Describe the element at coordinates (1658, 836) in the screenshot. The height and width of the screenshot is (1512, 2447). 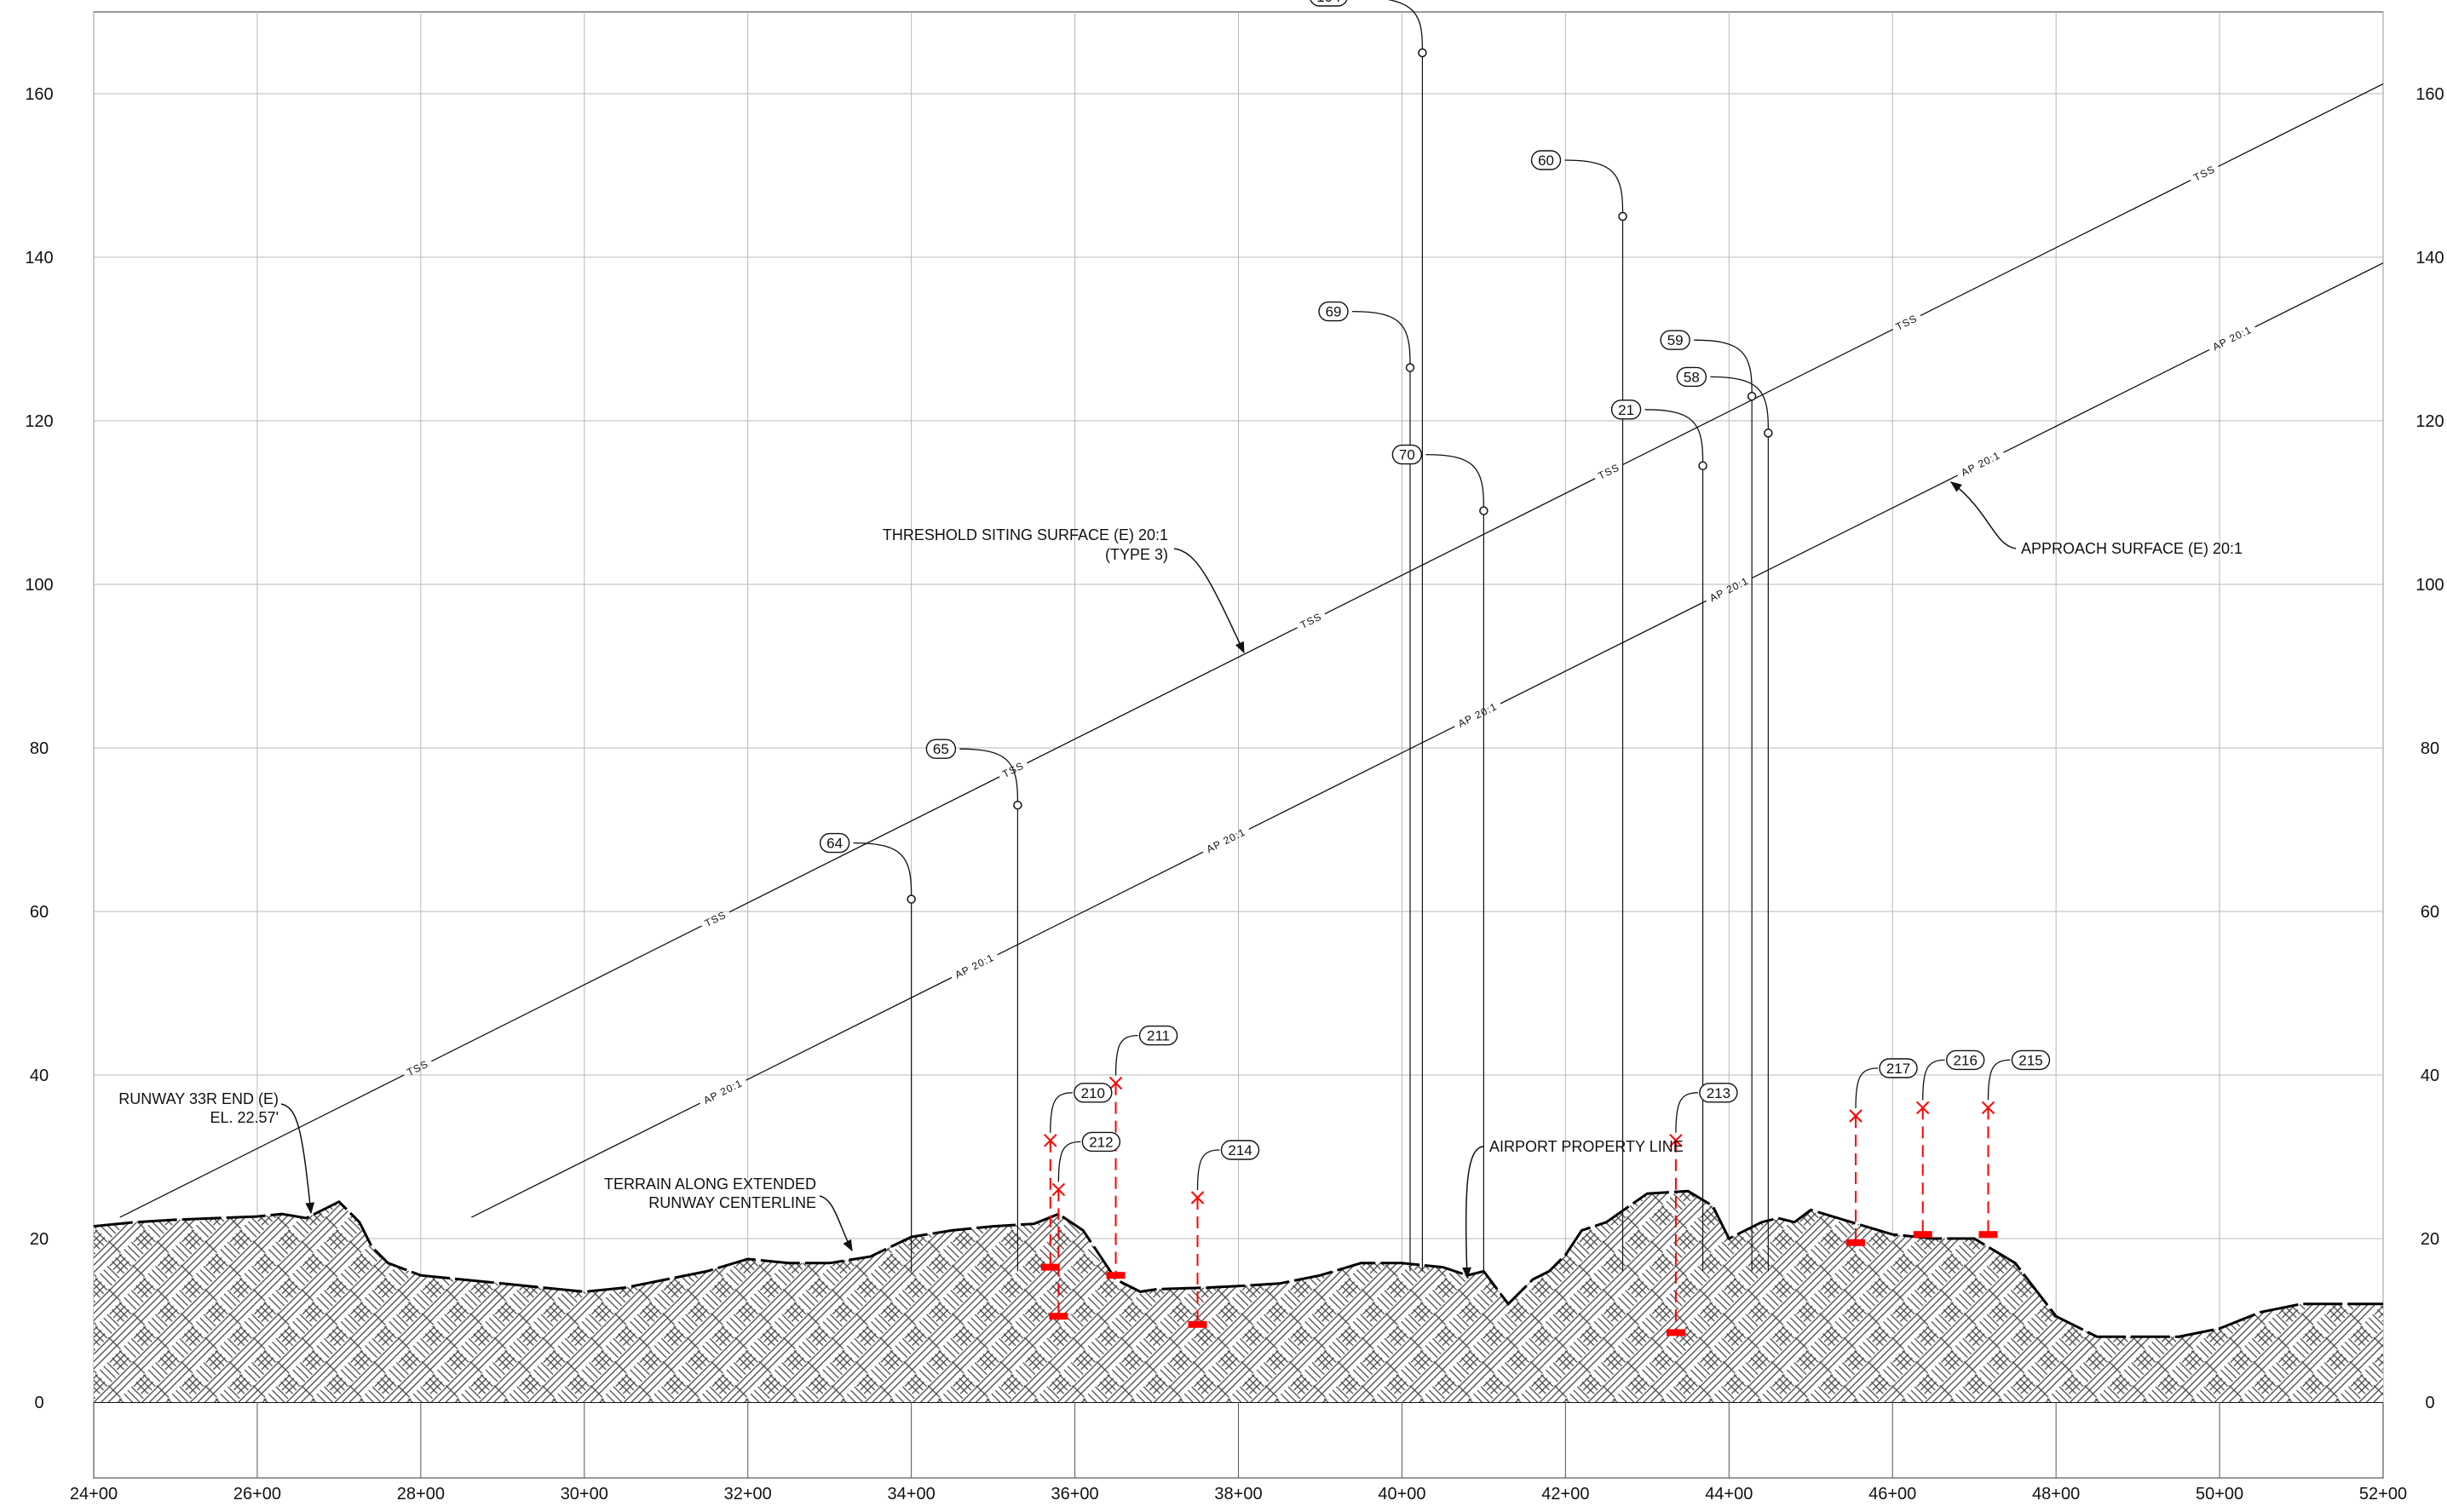
I see `obstruction-21: 21` at that location.